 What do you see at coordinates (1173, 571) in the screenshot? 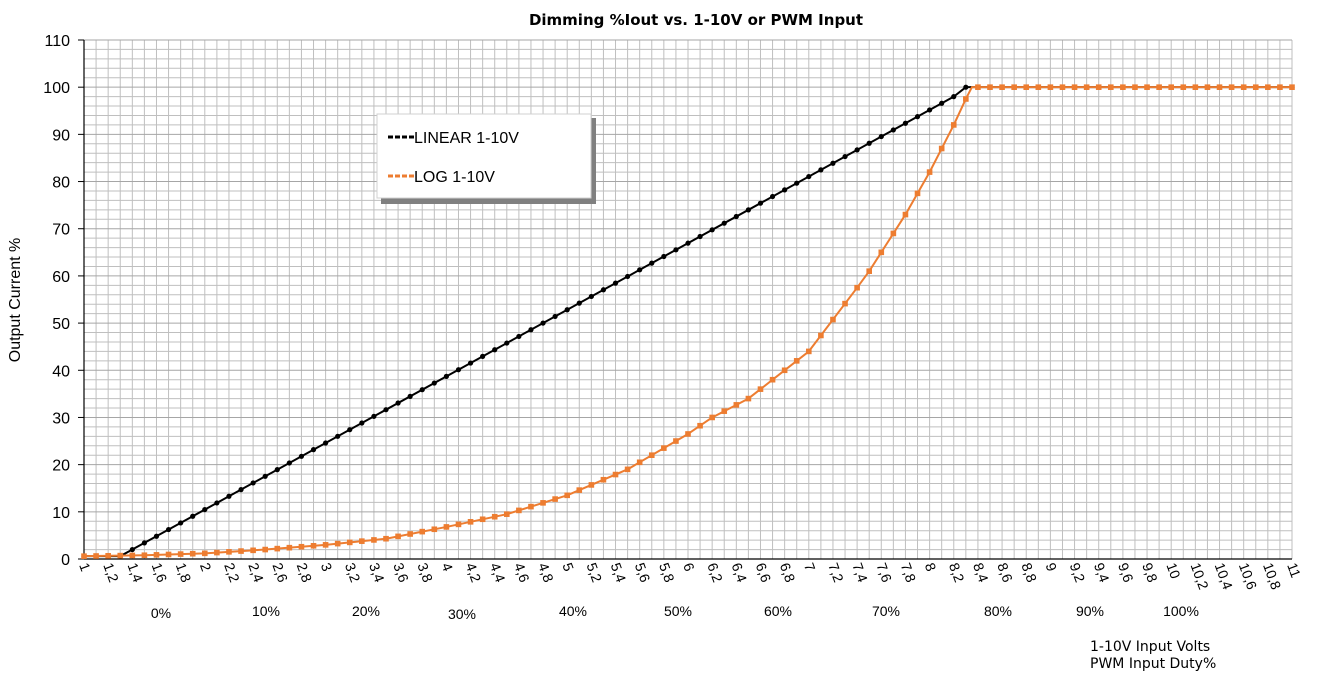
I see `x-tick-label: 10` at bounding box center [1173, 571].